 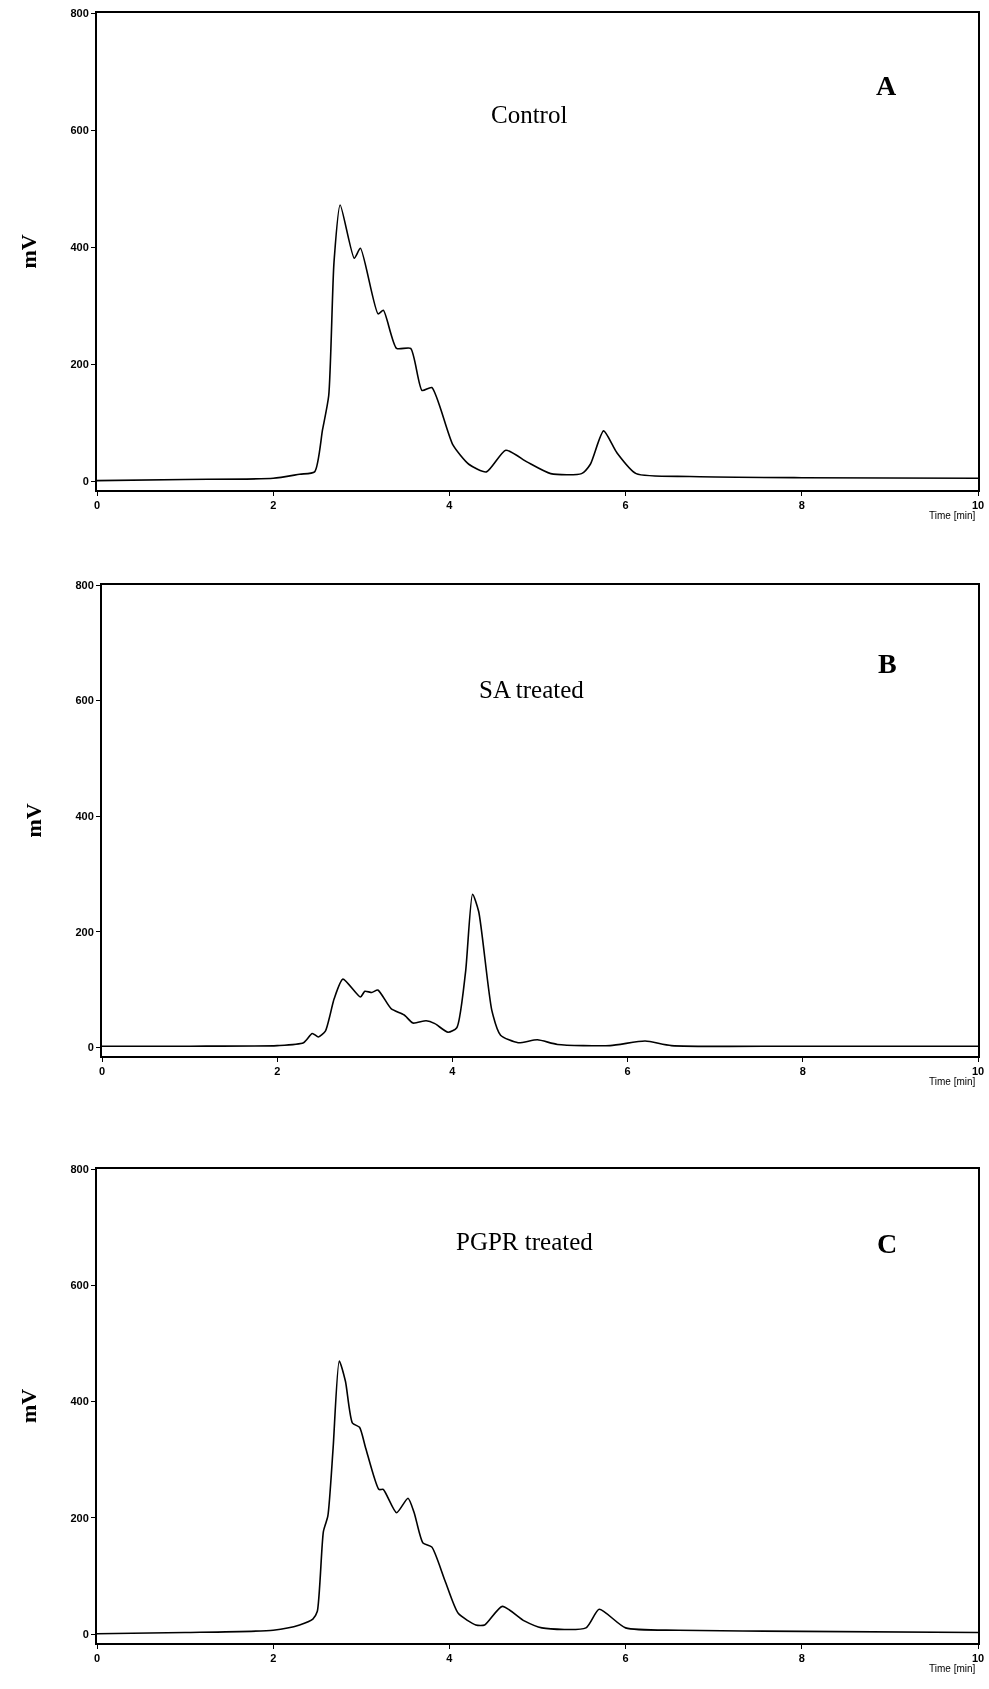 What do you see at coordinates (529, 114) in the screenshot?
I see `text: Control` at bounding box center [529, 114].